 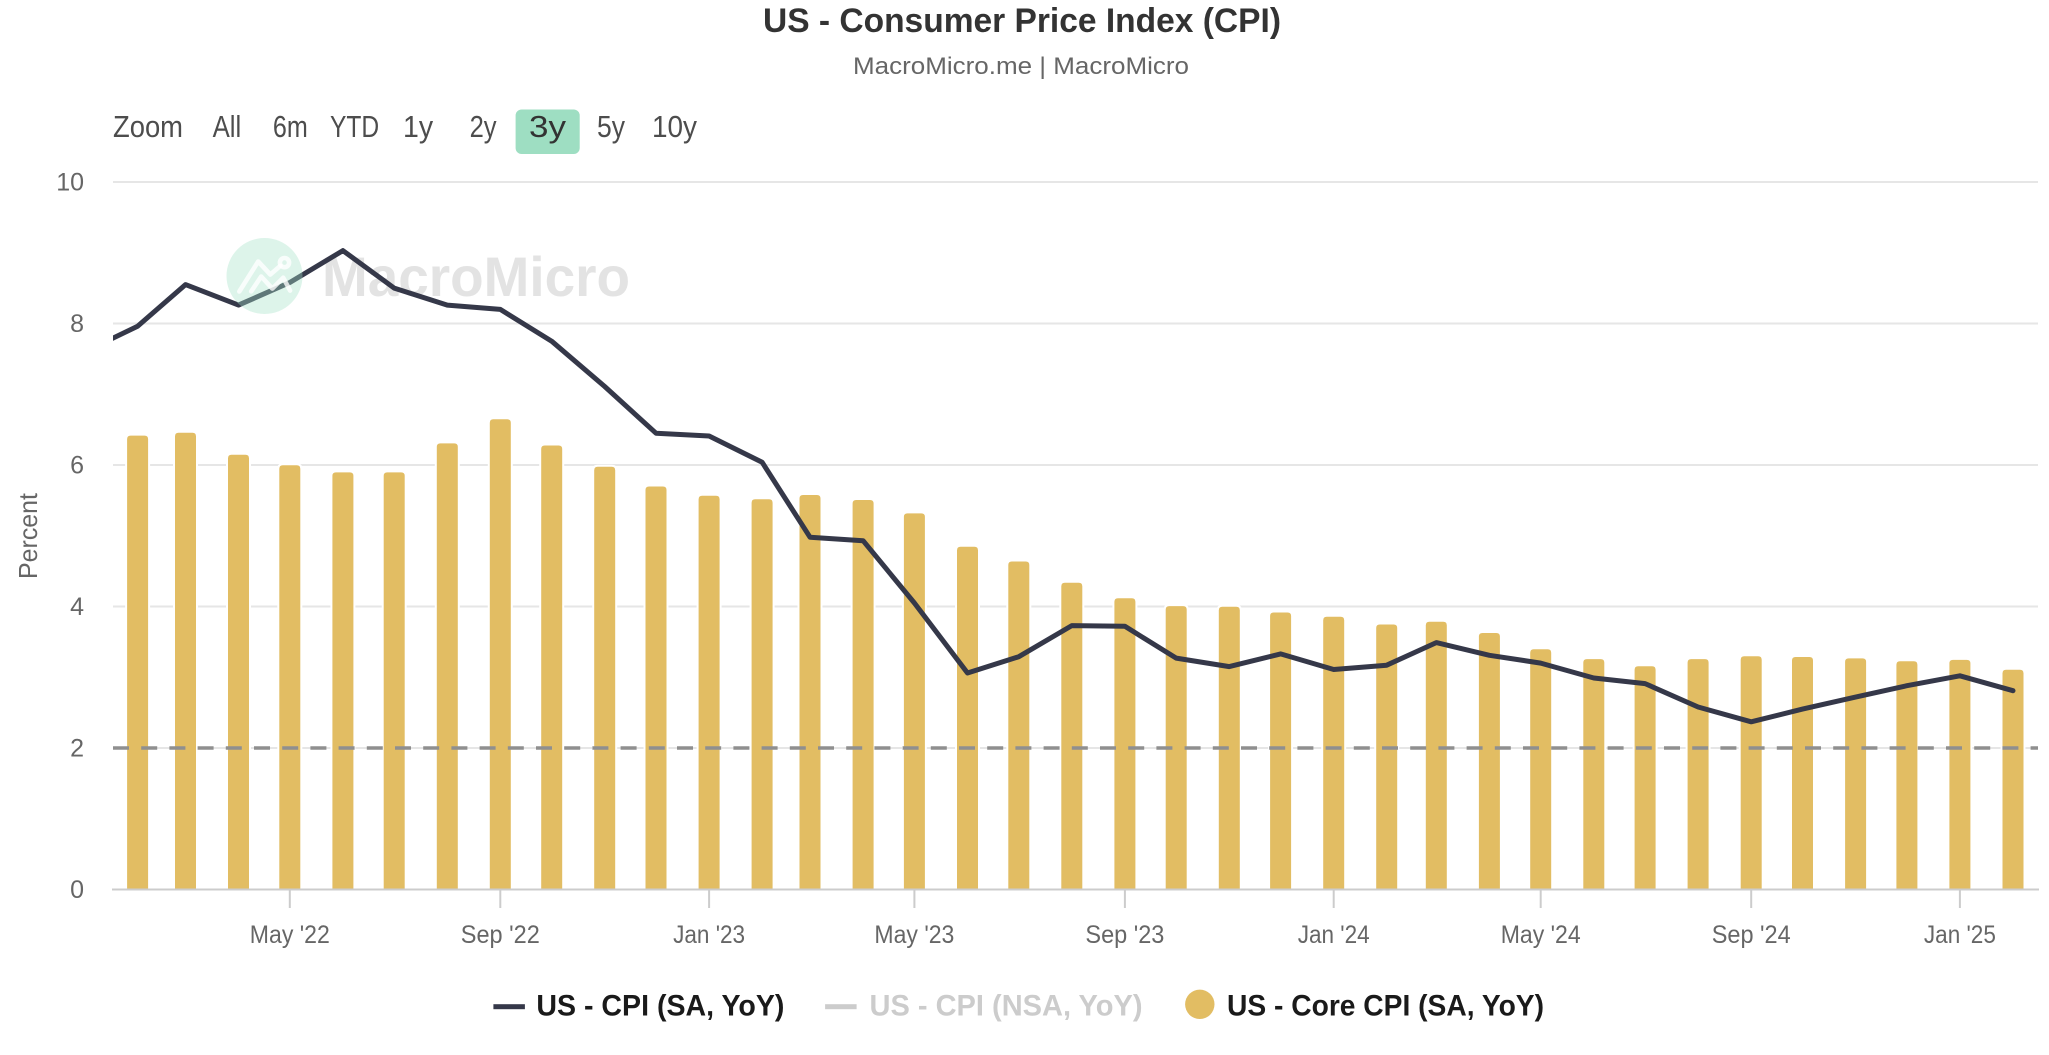 I want to click on svg-text: Jan '23, so click(x=709, y=935).